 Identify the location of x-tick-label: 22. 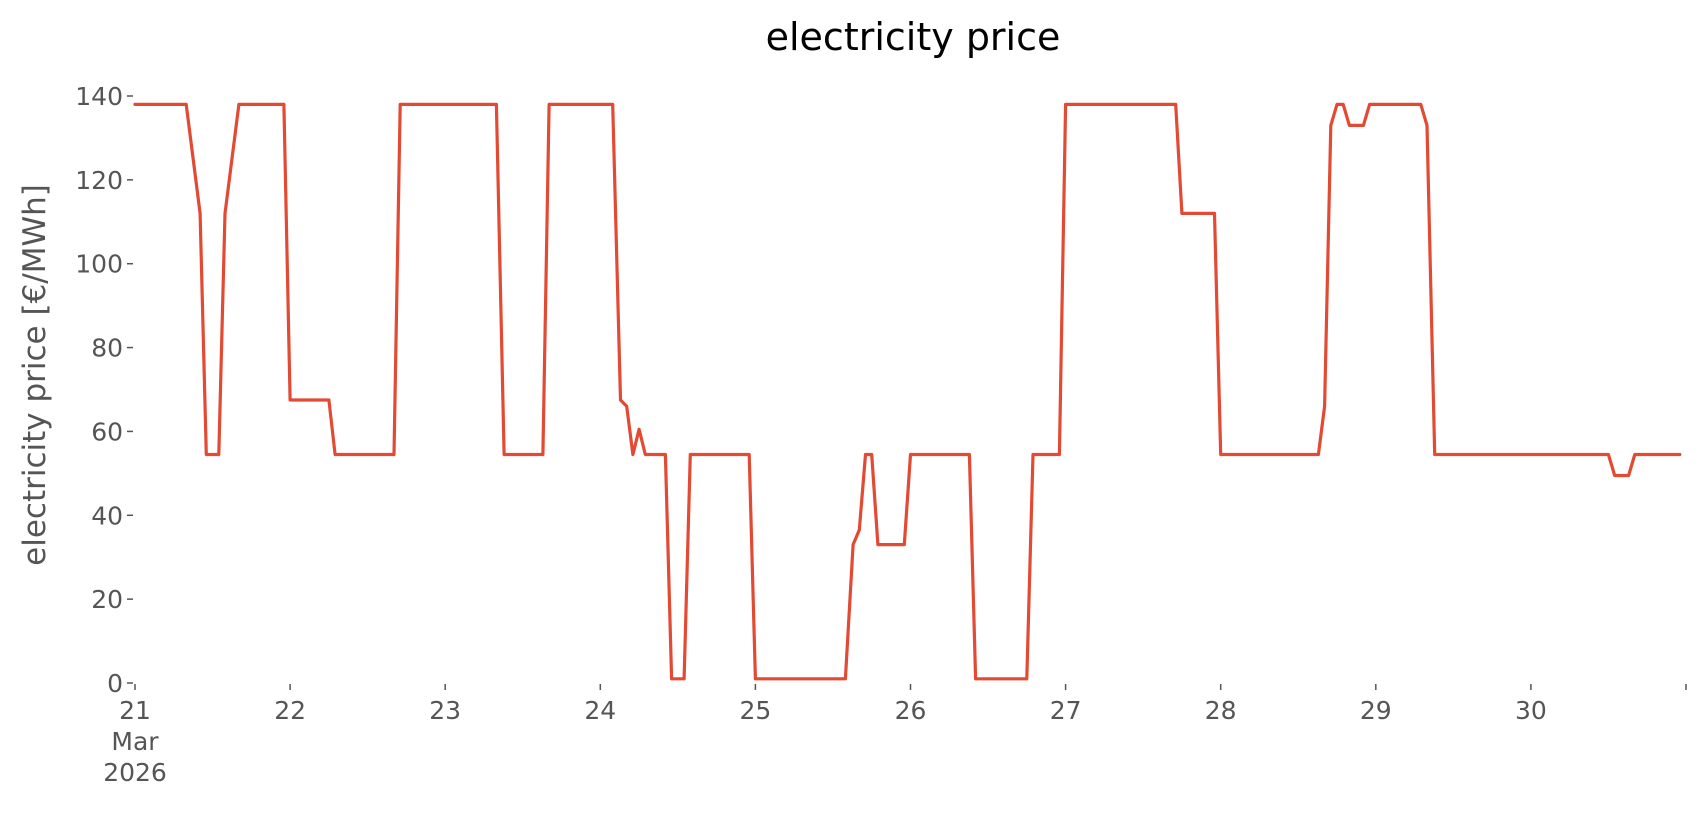
(290, 710).